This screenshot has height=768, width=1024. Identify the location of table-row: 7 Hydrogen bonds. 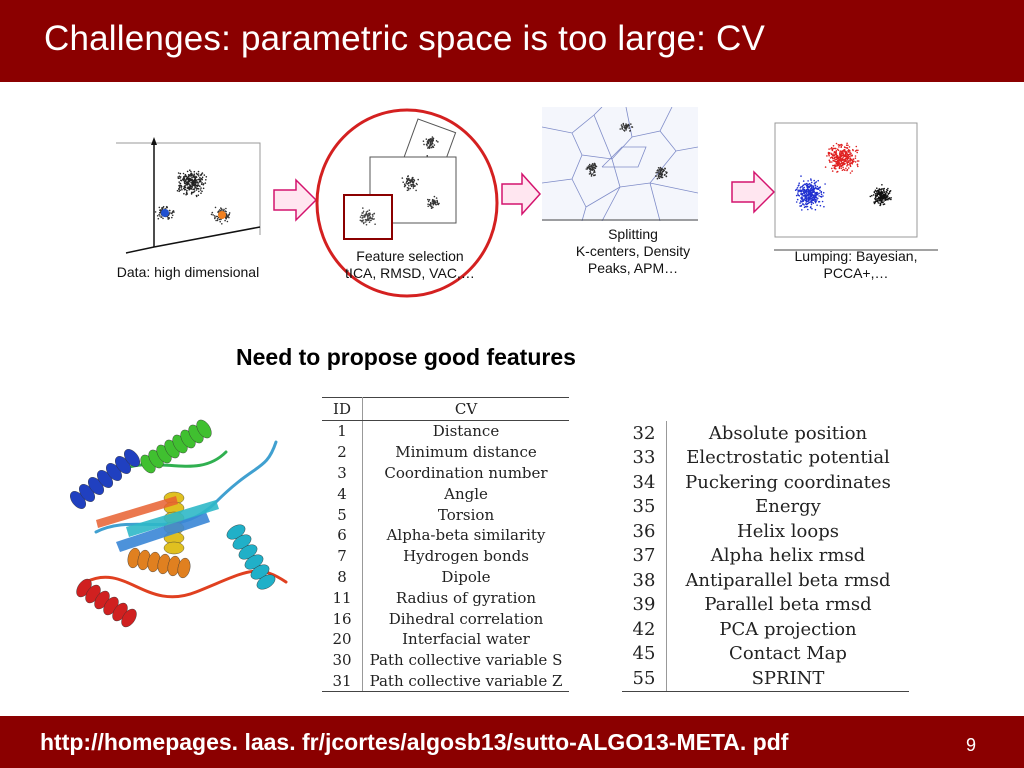
(445, 556).